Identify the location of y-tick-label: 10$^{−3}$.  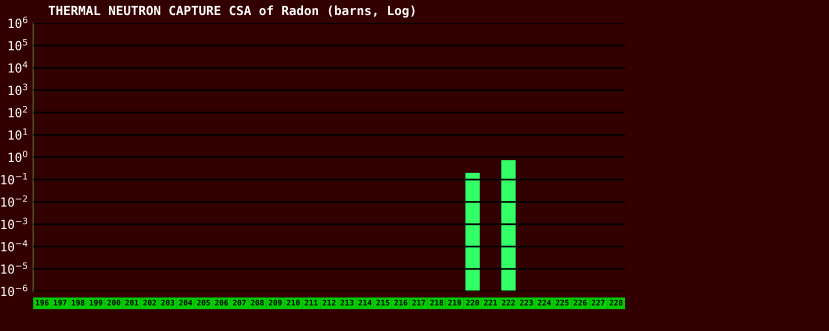
(14, 224).